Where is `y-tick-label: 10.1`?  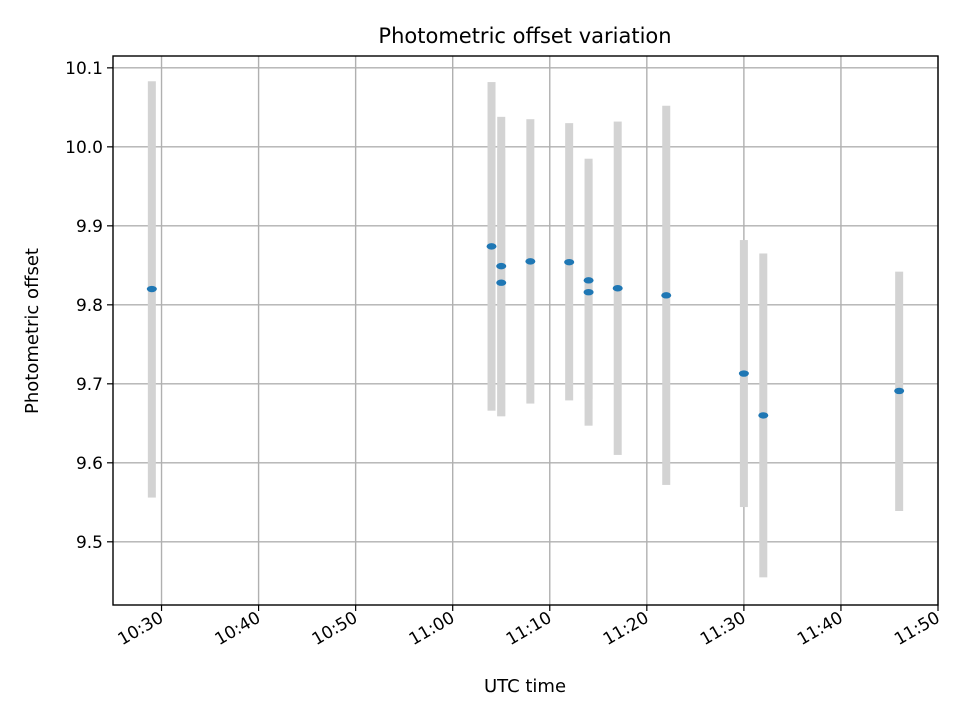 y-tick-label: 10.1 is located at coordinates (84, 69).